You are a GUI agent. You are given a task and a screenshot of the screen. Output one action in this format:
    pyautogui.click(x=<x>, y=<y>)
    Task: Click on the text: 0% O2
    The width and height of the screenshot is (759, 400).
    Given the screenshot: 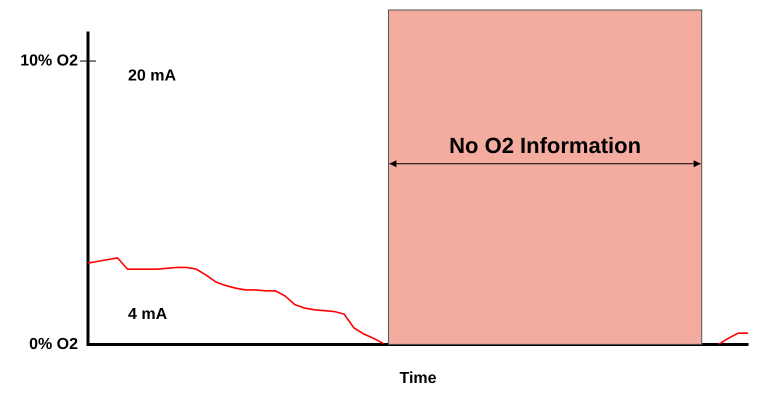 What is the action you would take?
    pyautogui.click(x=53, y=344)
    